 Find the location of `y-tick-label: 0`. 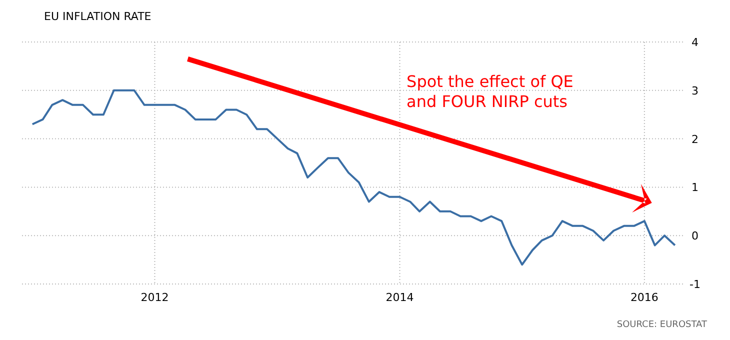

y-tick-label: 0 is located at coordinates (695, 236).